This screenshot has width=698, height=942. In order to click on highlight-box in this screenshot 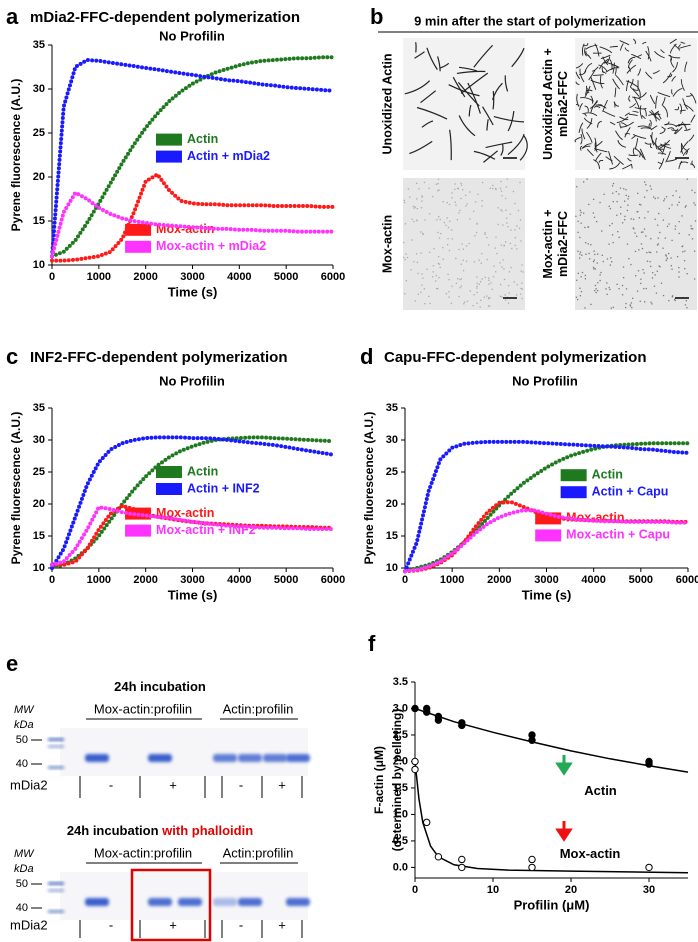, I will do `click(171, 905)`.